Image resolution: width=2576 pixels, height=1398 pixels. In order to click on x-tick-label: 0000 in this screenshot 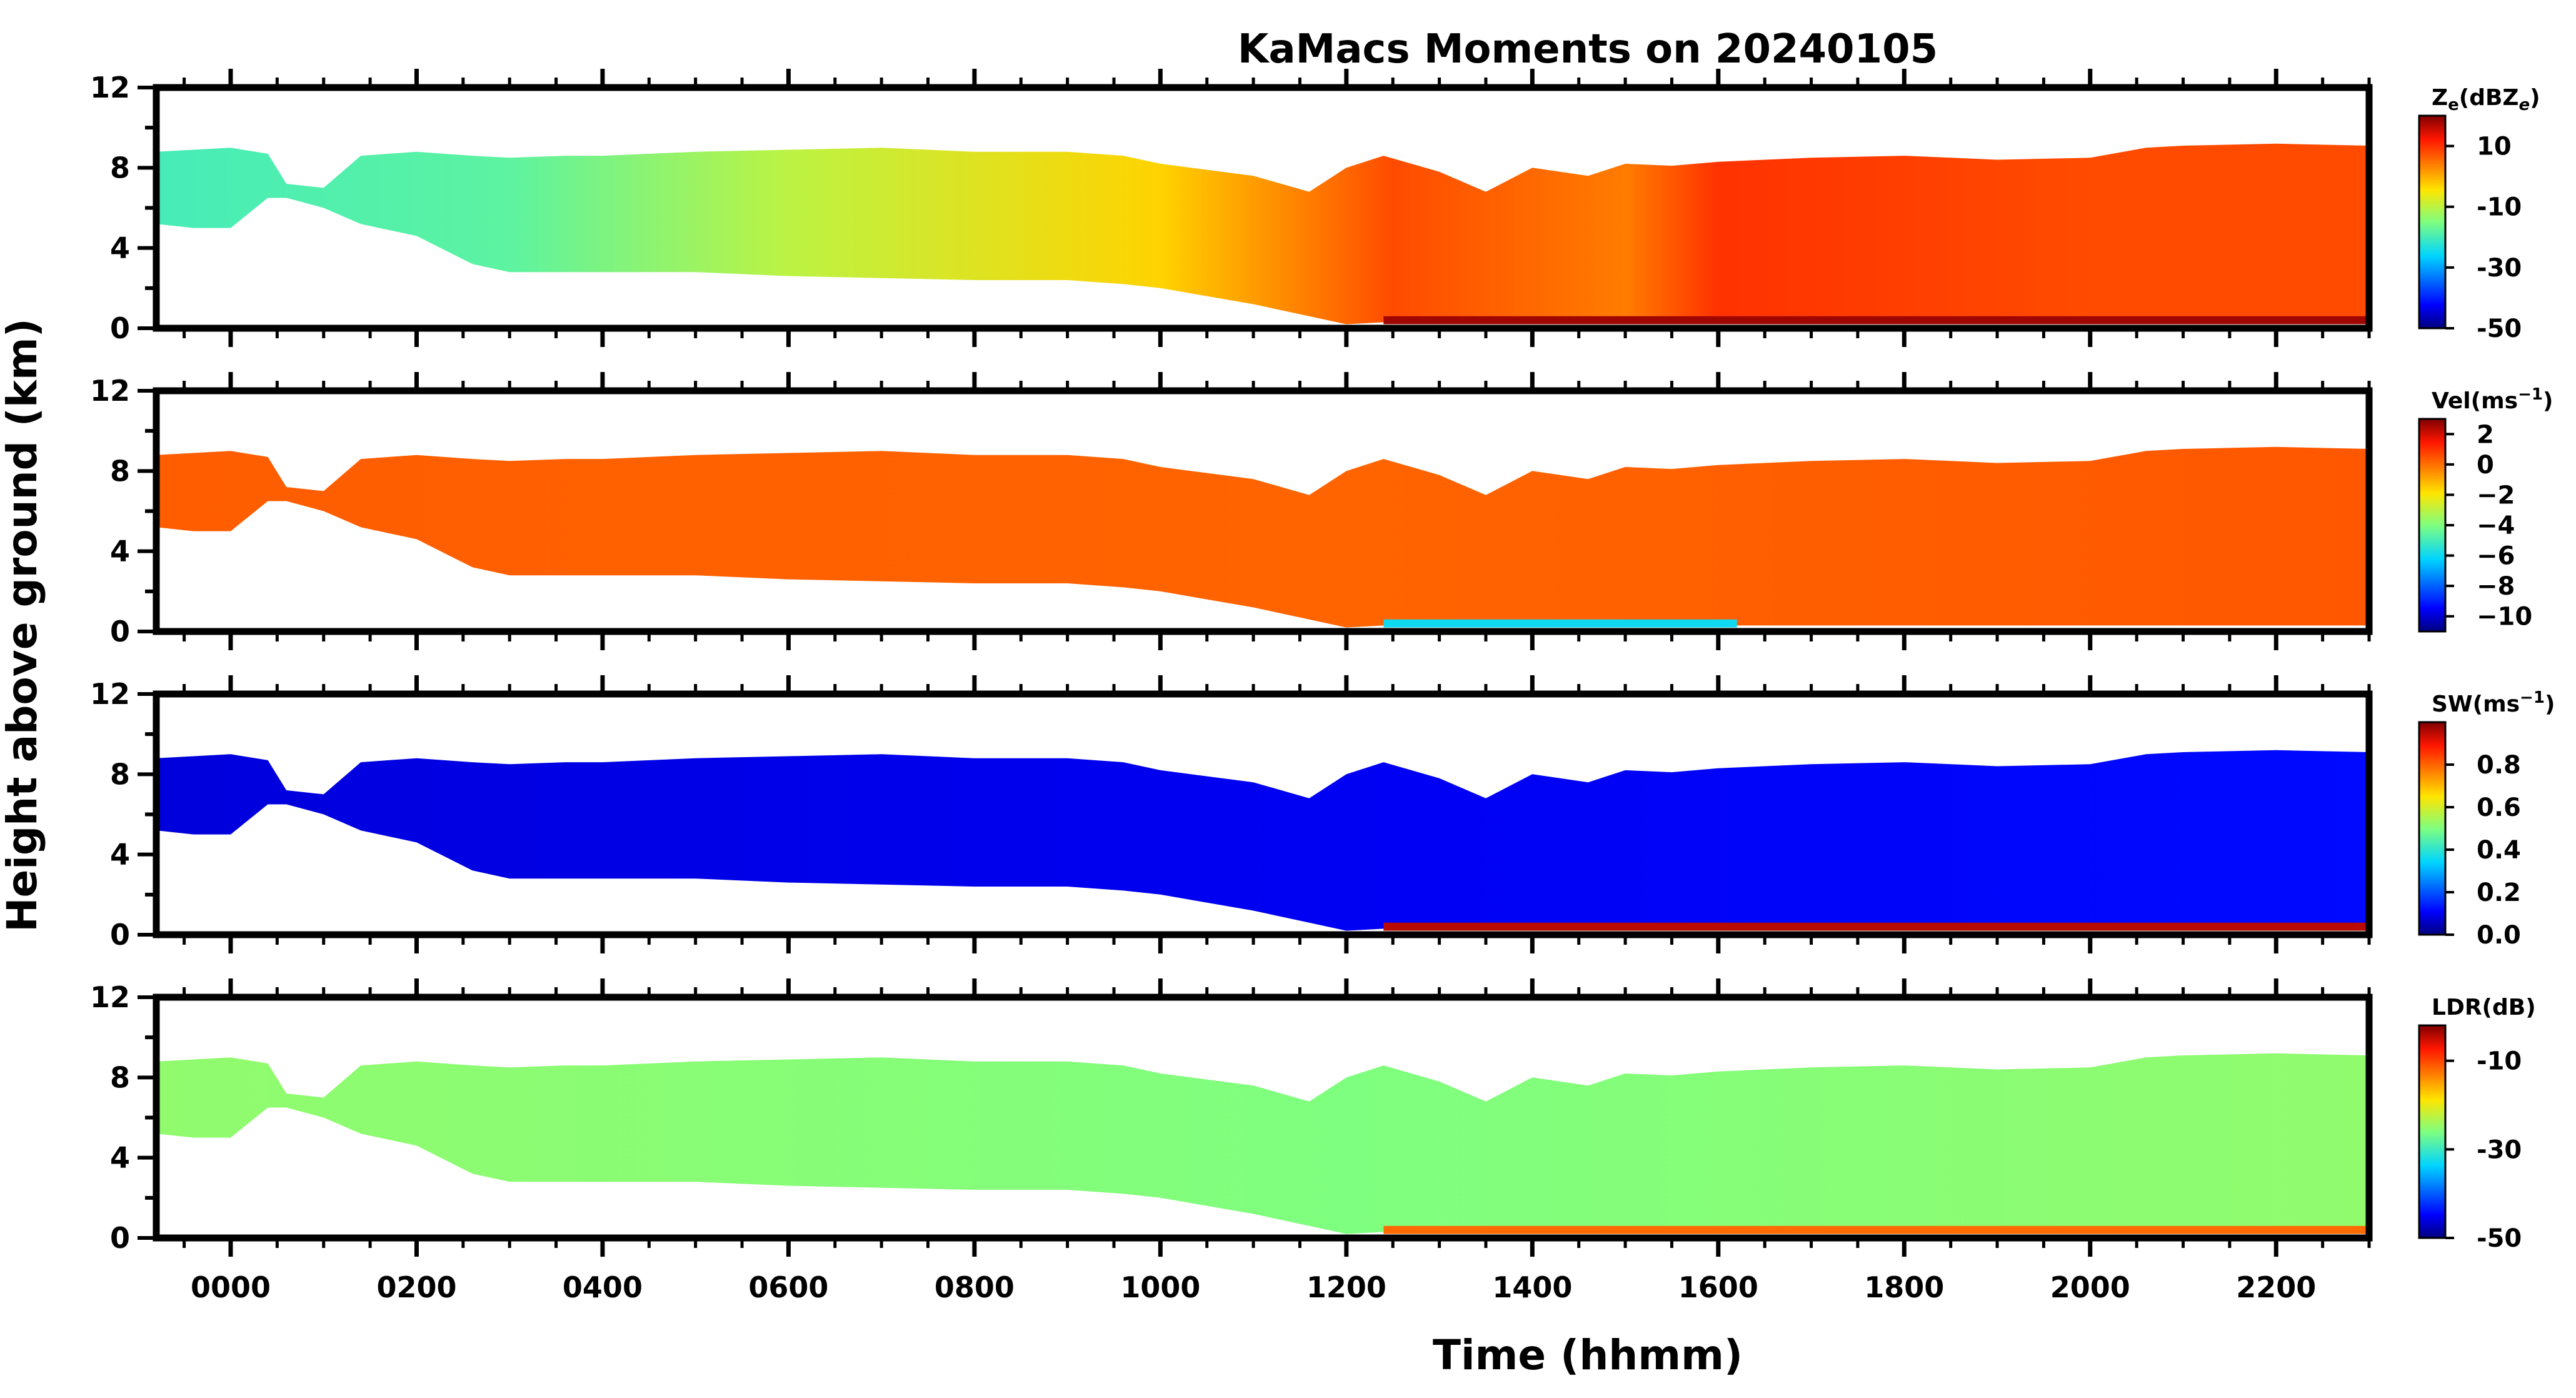, I will do `click(231, 1287)`.